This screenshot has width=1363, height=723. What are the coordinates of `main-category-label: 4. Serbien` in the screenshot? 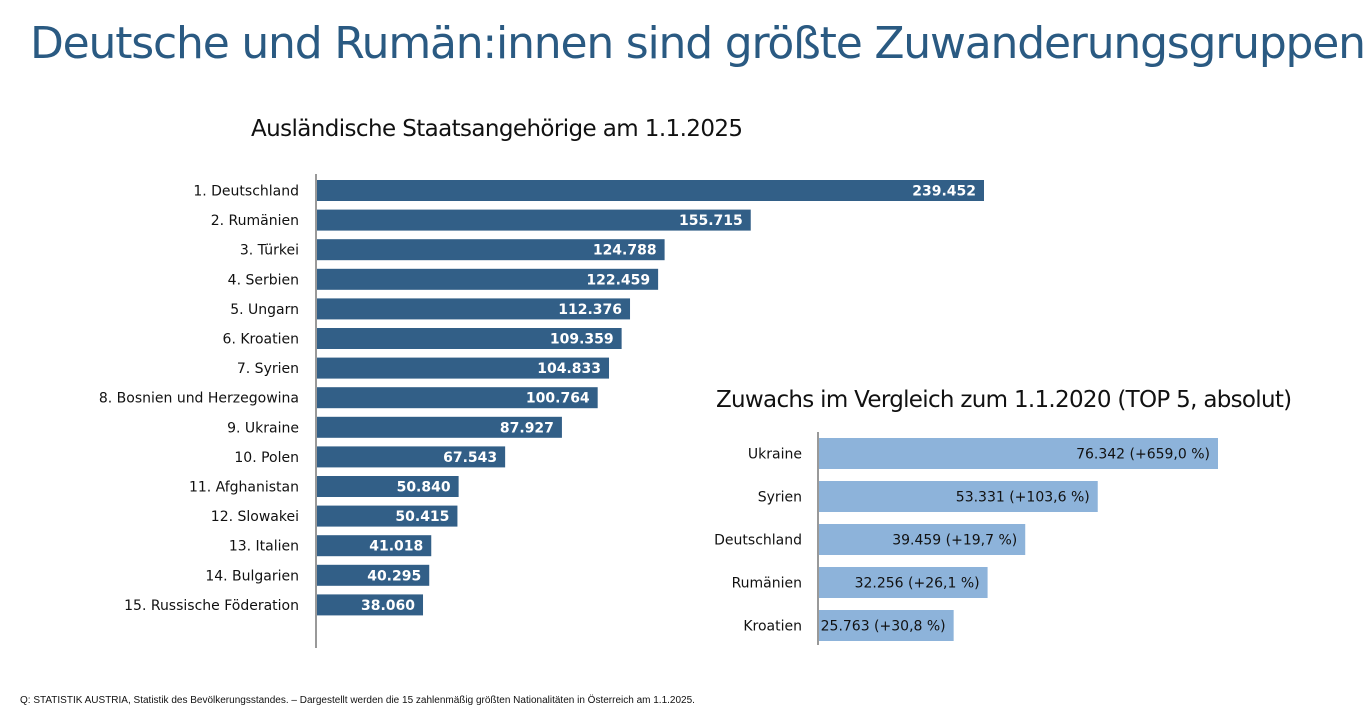 It's located at (263, 280).